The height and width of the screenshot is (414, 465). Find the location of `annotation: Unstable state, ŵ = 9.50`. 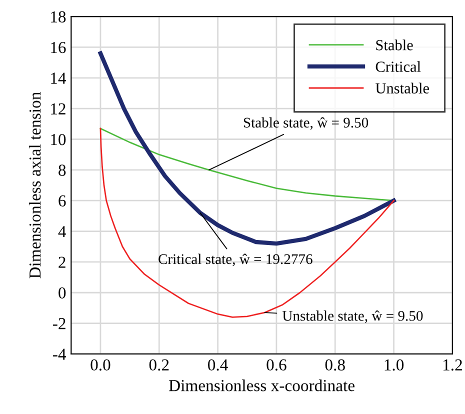

annotation: Unstable state, ŵ = 9.50 is located at coordinates (352, 316).